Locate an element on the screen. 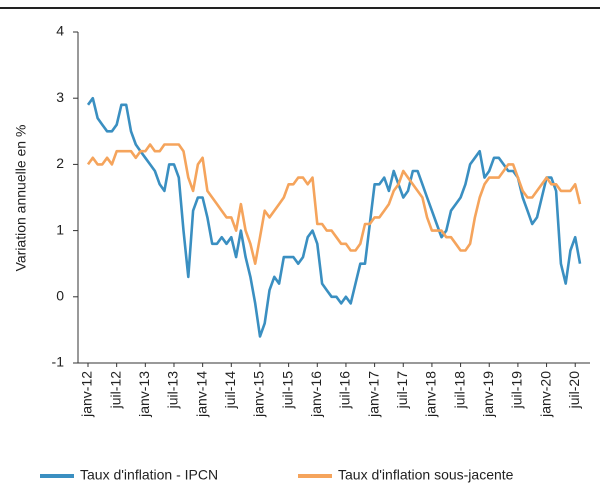  x-tick-label: juil-16 is located at coordinates (345, 390).